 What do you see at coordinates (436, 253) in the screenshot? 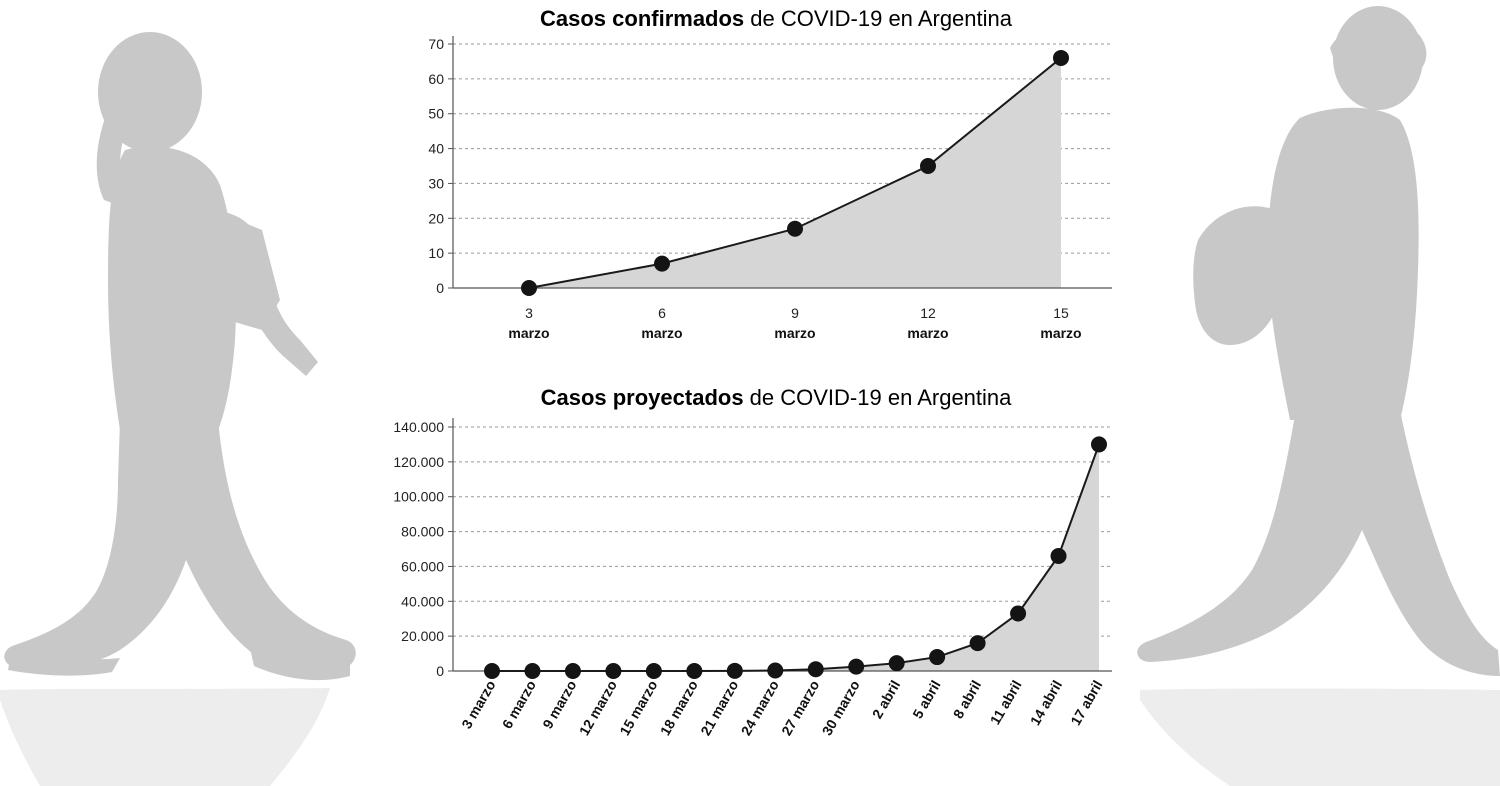
I see `y-tick-label: 10` at bounding box center [436, 253].